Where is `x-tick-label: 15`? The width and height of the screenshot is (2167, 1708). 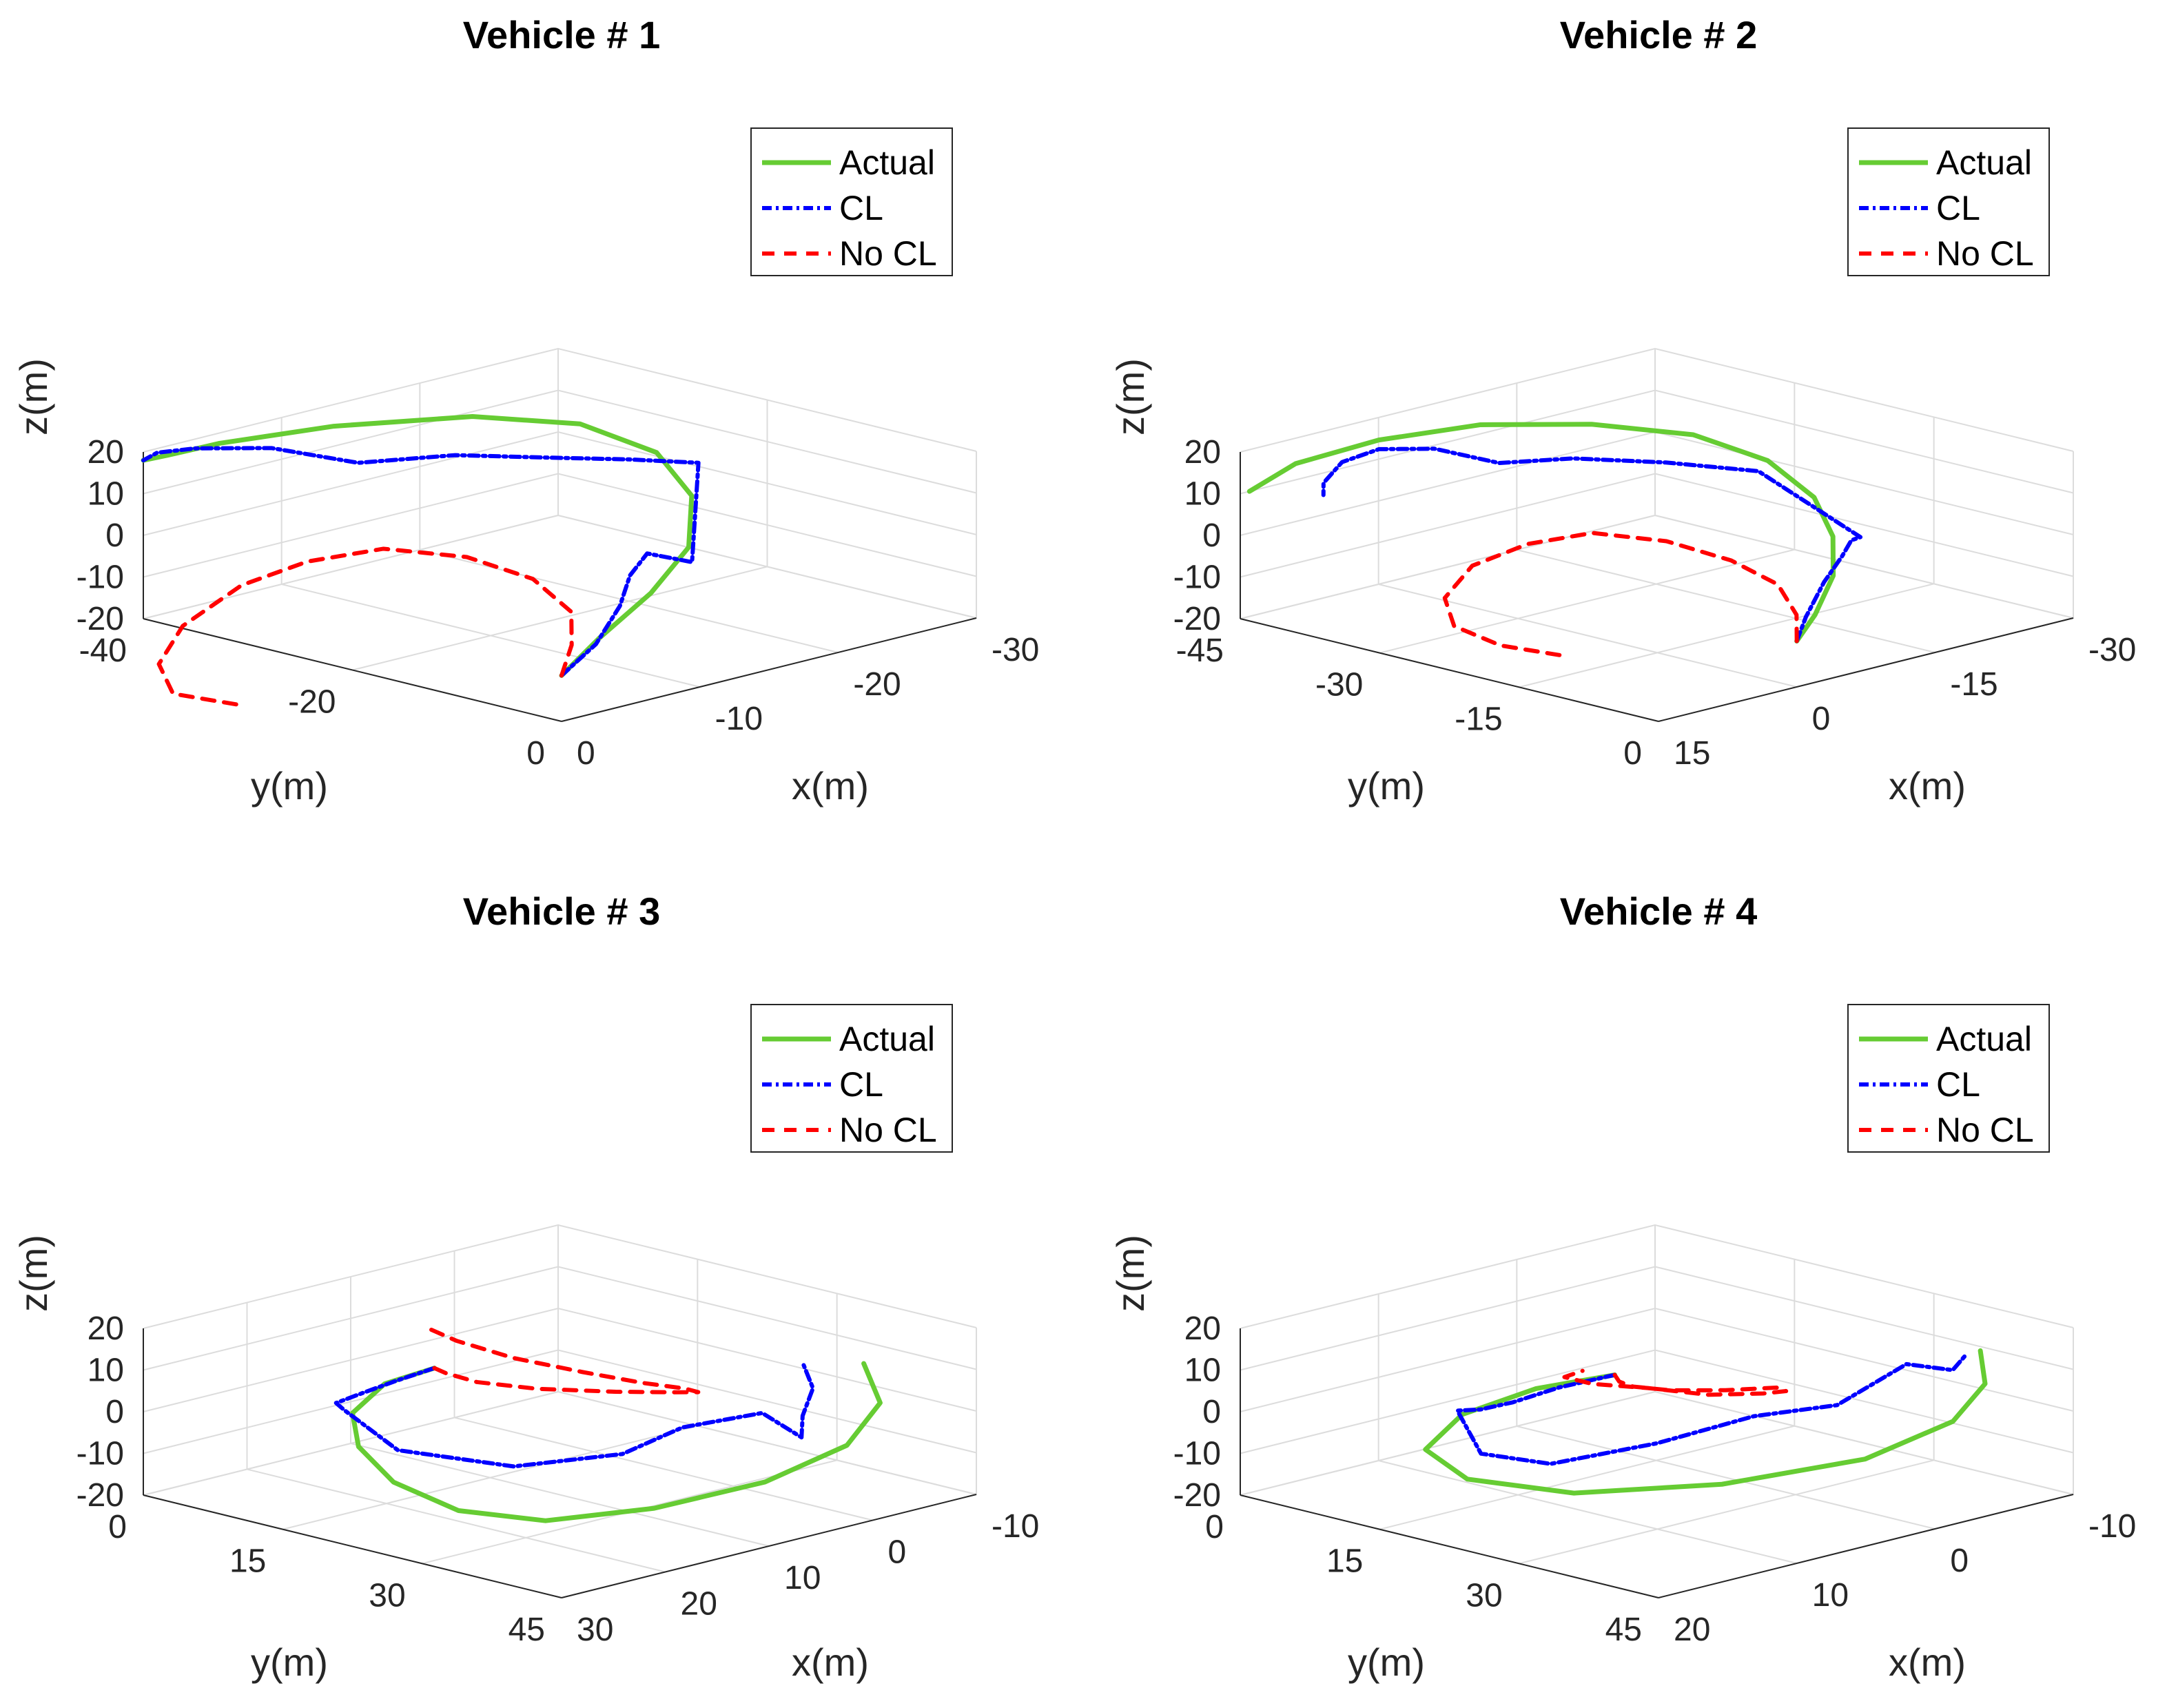 x-tick-label: 15 is located at coordinates (1692, 753).